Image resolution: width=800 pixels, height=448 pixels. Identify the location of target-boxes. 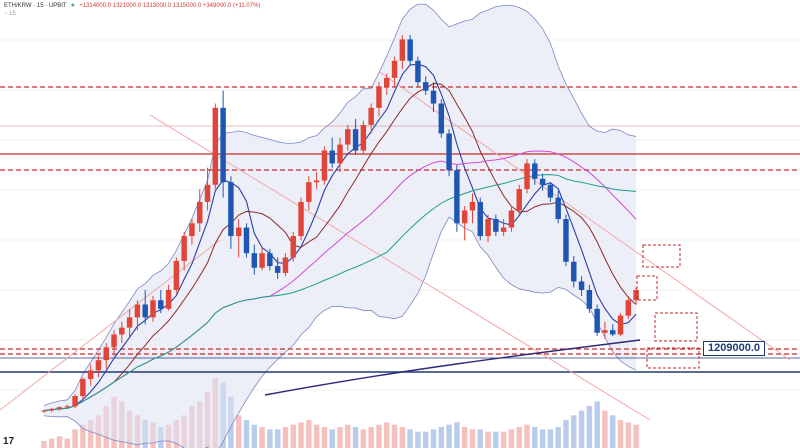
(668, 306).